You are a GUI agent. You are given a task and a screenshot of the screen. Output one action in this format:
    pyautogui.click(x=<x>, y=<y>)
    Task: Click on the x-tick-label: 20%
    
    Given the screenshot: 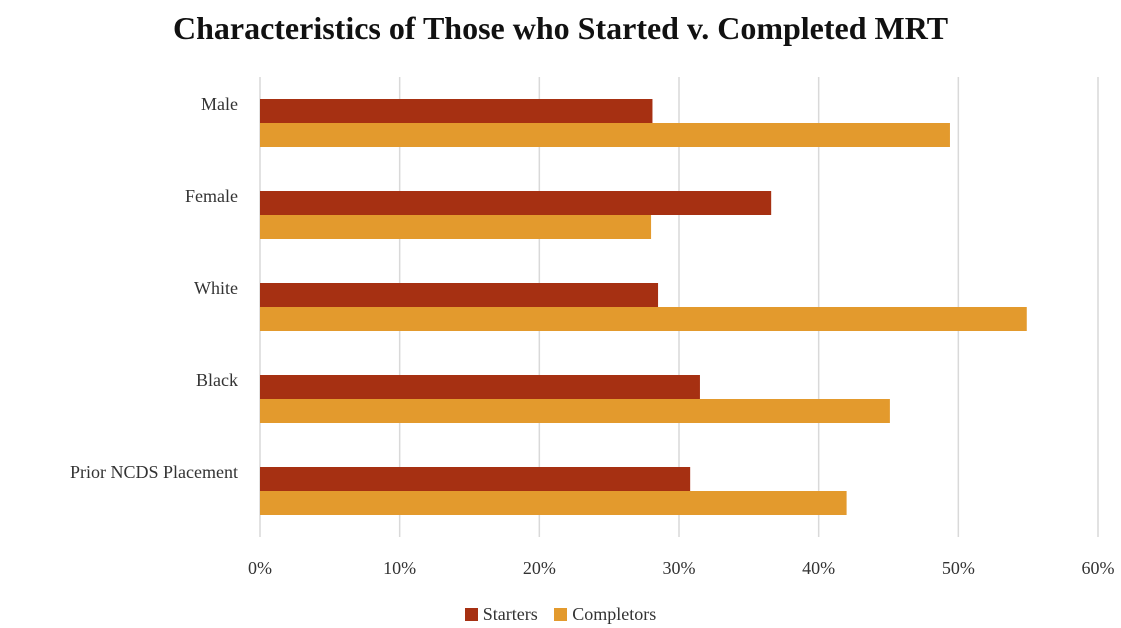 What is the action you would take?
    pyautogui.click(x=539, y=568)
    